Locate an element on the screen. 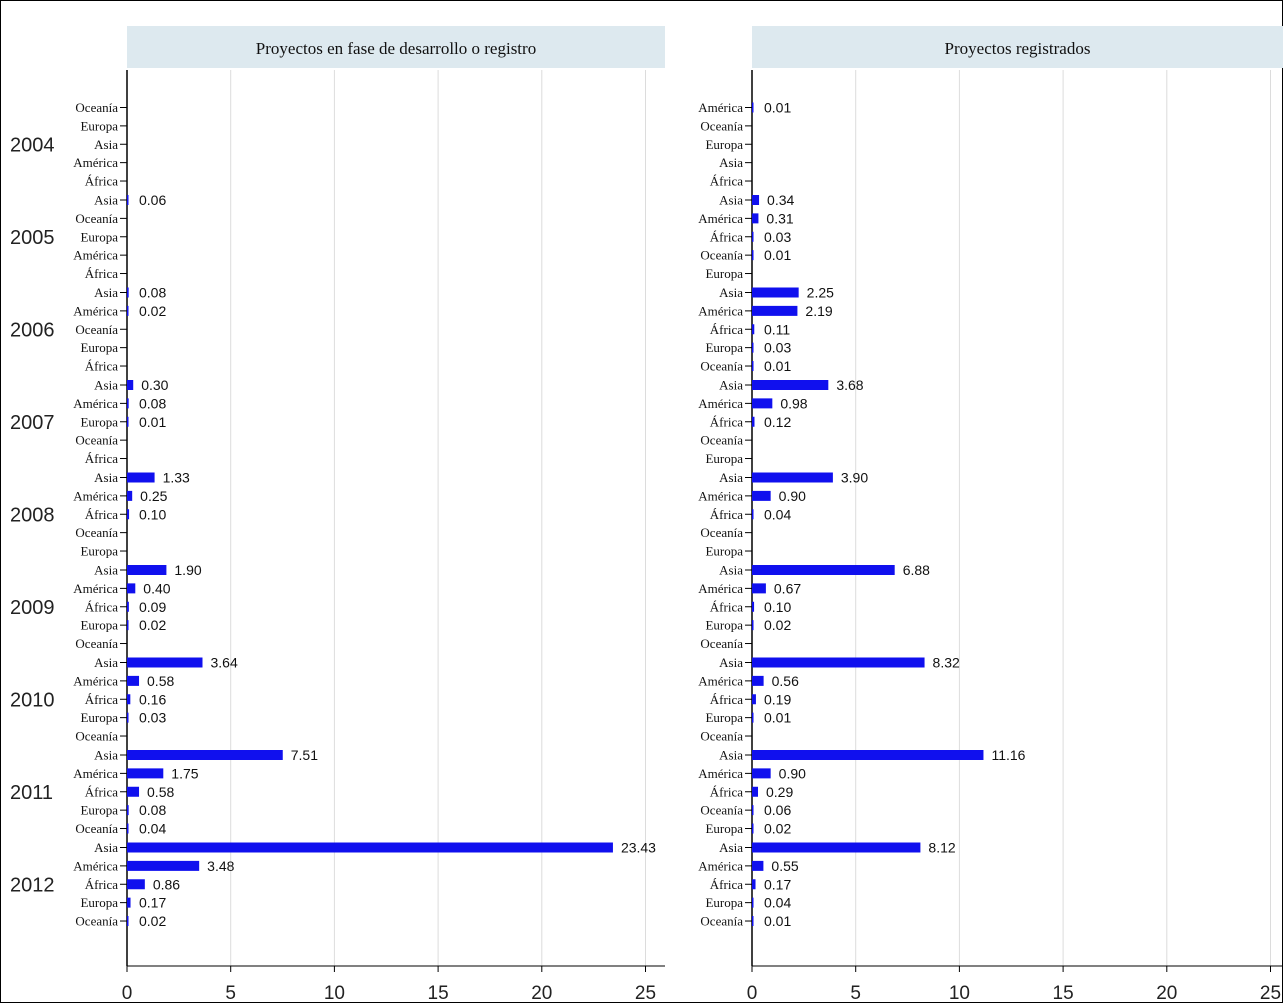 This screenshot has height=1008, width=1283. year-label: 2007 is located at coordinates (32, 423).